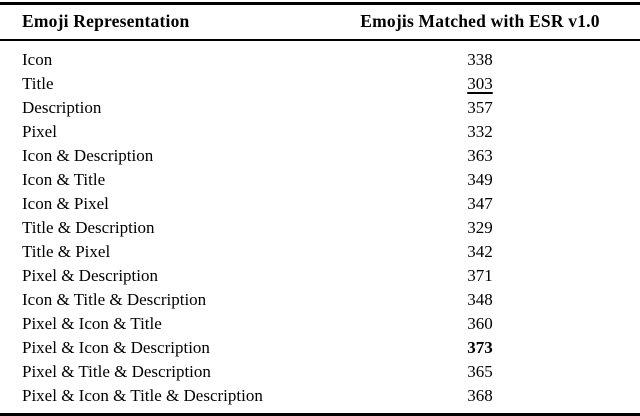 The image size is (640, 416). Describe the element at coordinates (480, 59) in the screenshot. I see `count-value: 338` at that location.